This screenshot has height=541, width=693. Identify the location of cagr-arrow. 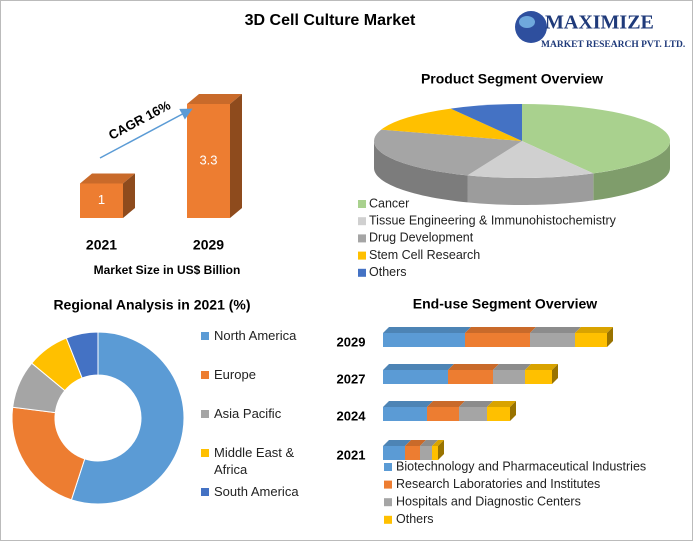
(146, 133).